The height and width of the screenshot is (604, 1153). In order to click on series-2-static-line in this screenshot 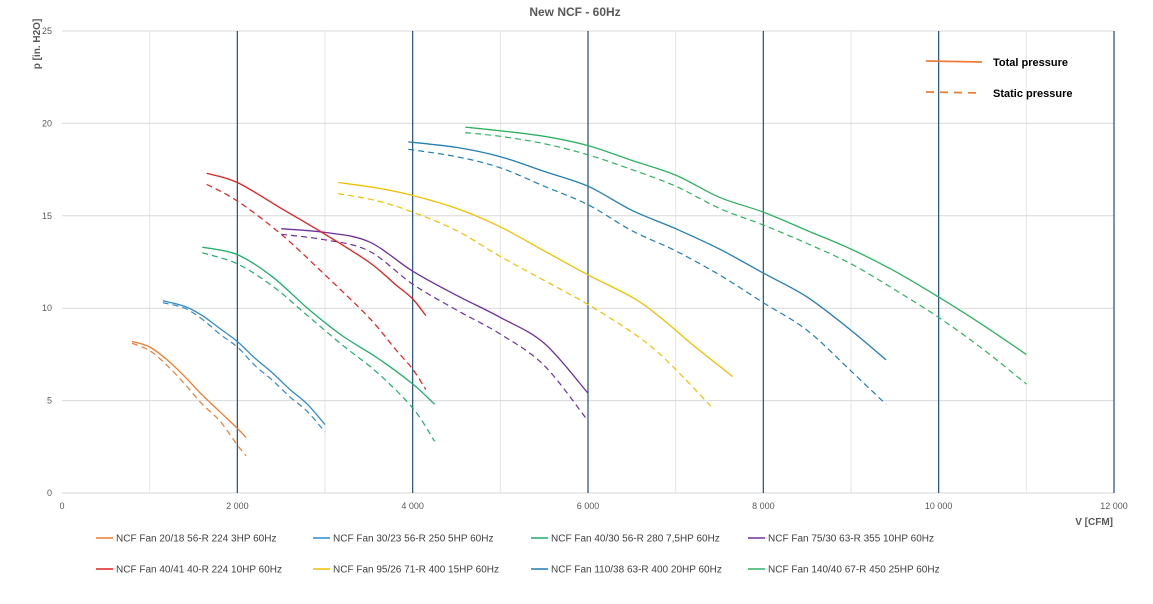, I will do `click(244, 367)`.